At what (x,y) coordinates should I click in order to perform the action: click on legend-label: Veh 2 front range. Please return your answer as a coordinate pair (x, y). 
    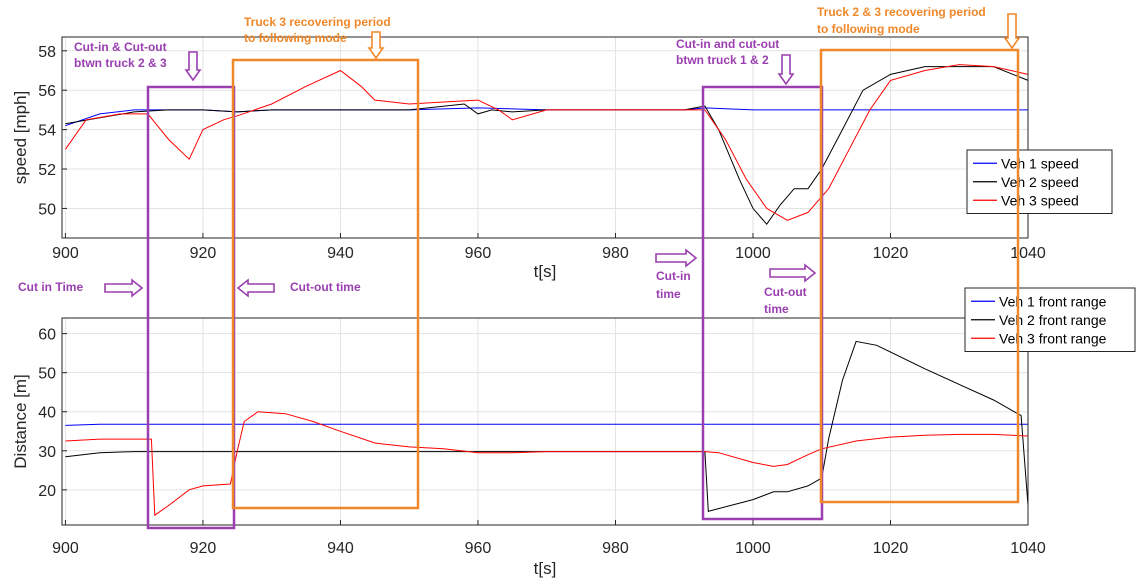
    Looking at the image, I should click on (1053, 320).